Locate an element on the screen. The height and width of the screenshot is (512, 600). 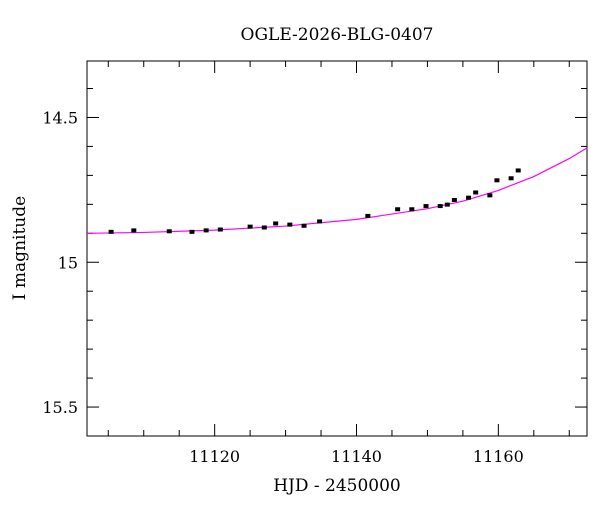
data-points is located at coordinates (314, 201).